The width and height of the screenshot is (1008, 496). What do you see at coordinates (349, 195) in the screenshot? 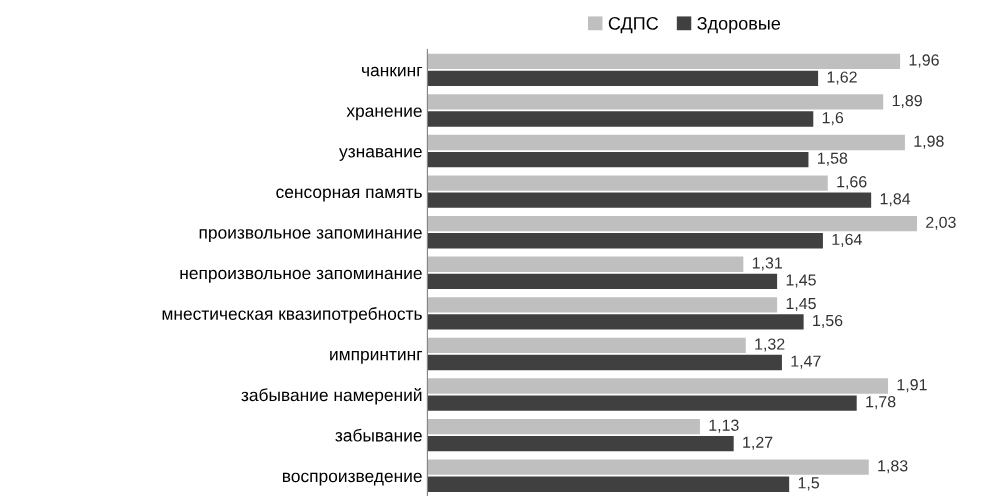
I see `y-tick-label: сенсорная память` at bounding box center [349, 195].